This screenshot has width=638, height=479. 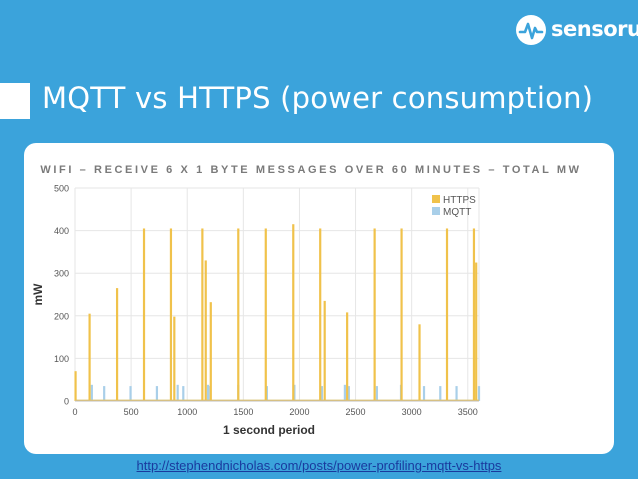 What do you see at coordinates (131, 412) in the screenshot?
I see `x-tick-label: 500` at bounding box center [131, 412].